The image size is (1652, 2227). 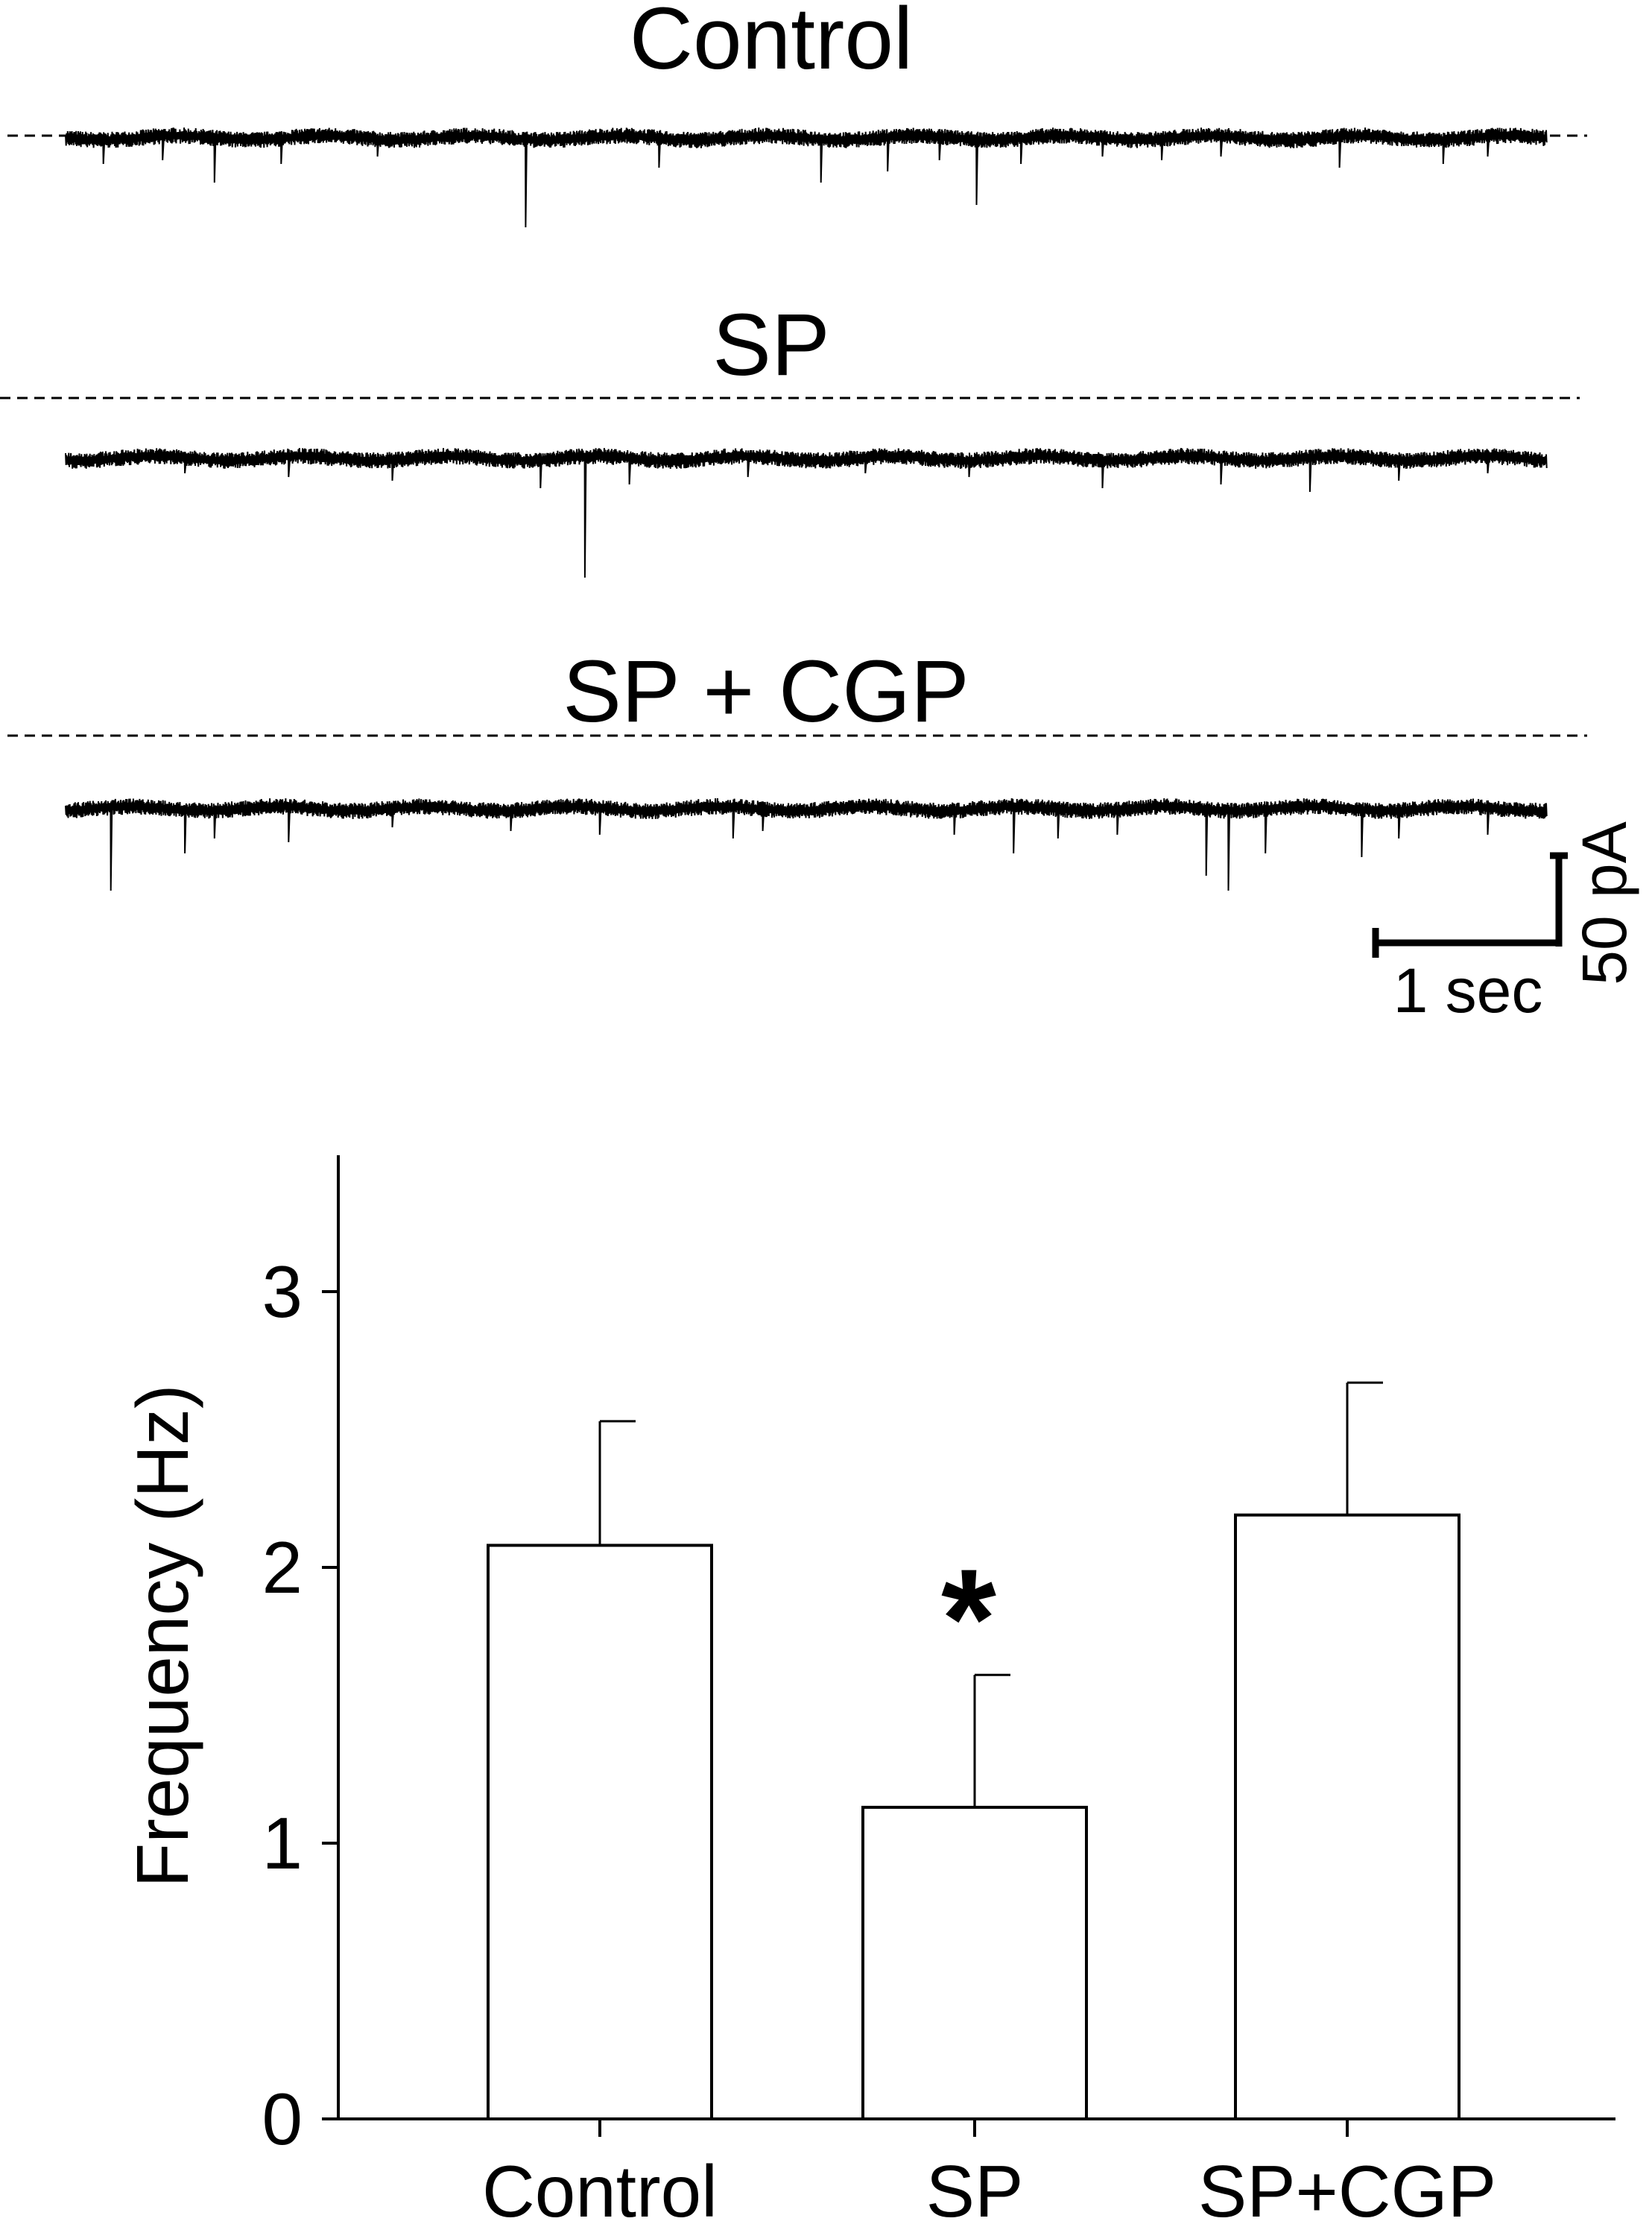 I want to click on trace-label-control: Control, so click(x=771, y=44).